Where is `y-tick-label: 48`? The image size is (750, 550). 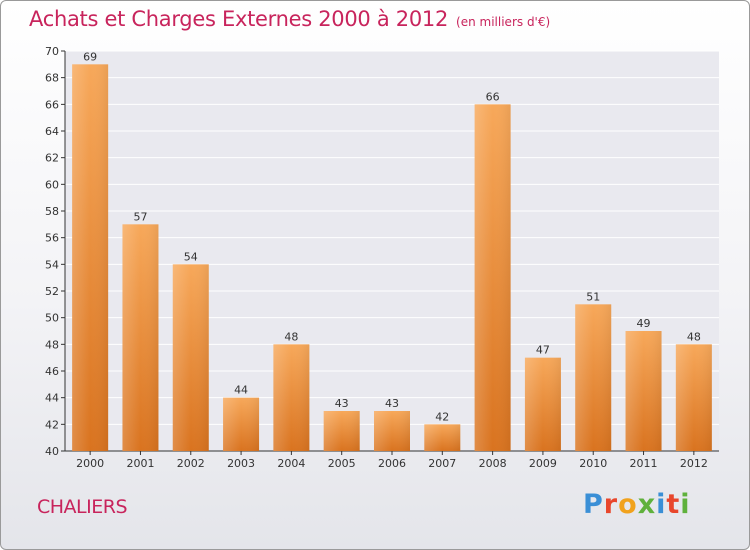 y-tick-label: 48 is located at coordinates (52, 344).